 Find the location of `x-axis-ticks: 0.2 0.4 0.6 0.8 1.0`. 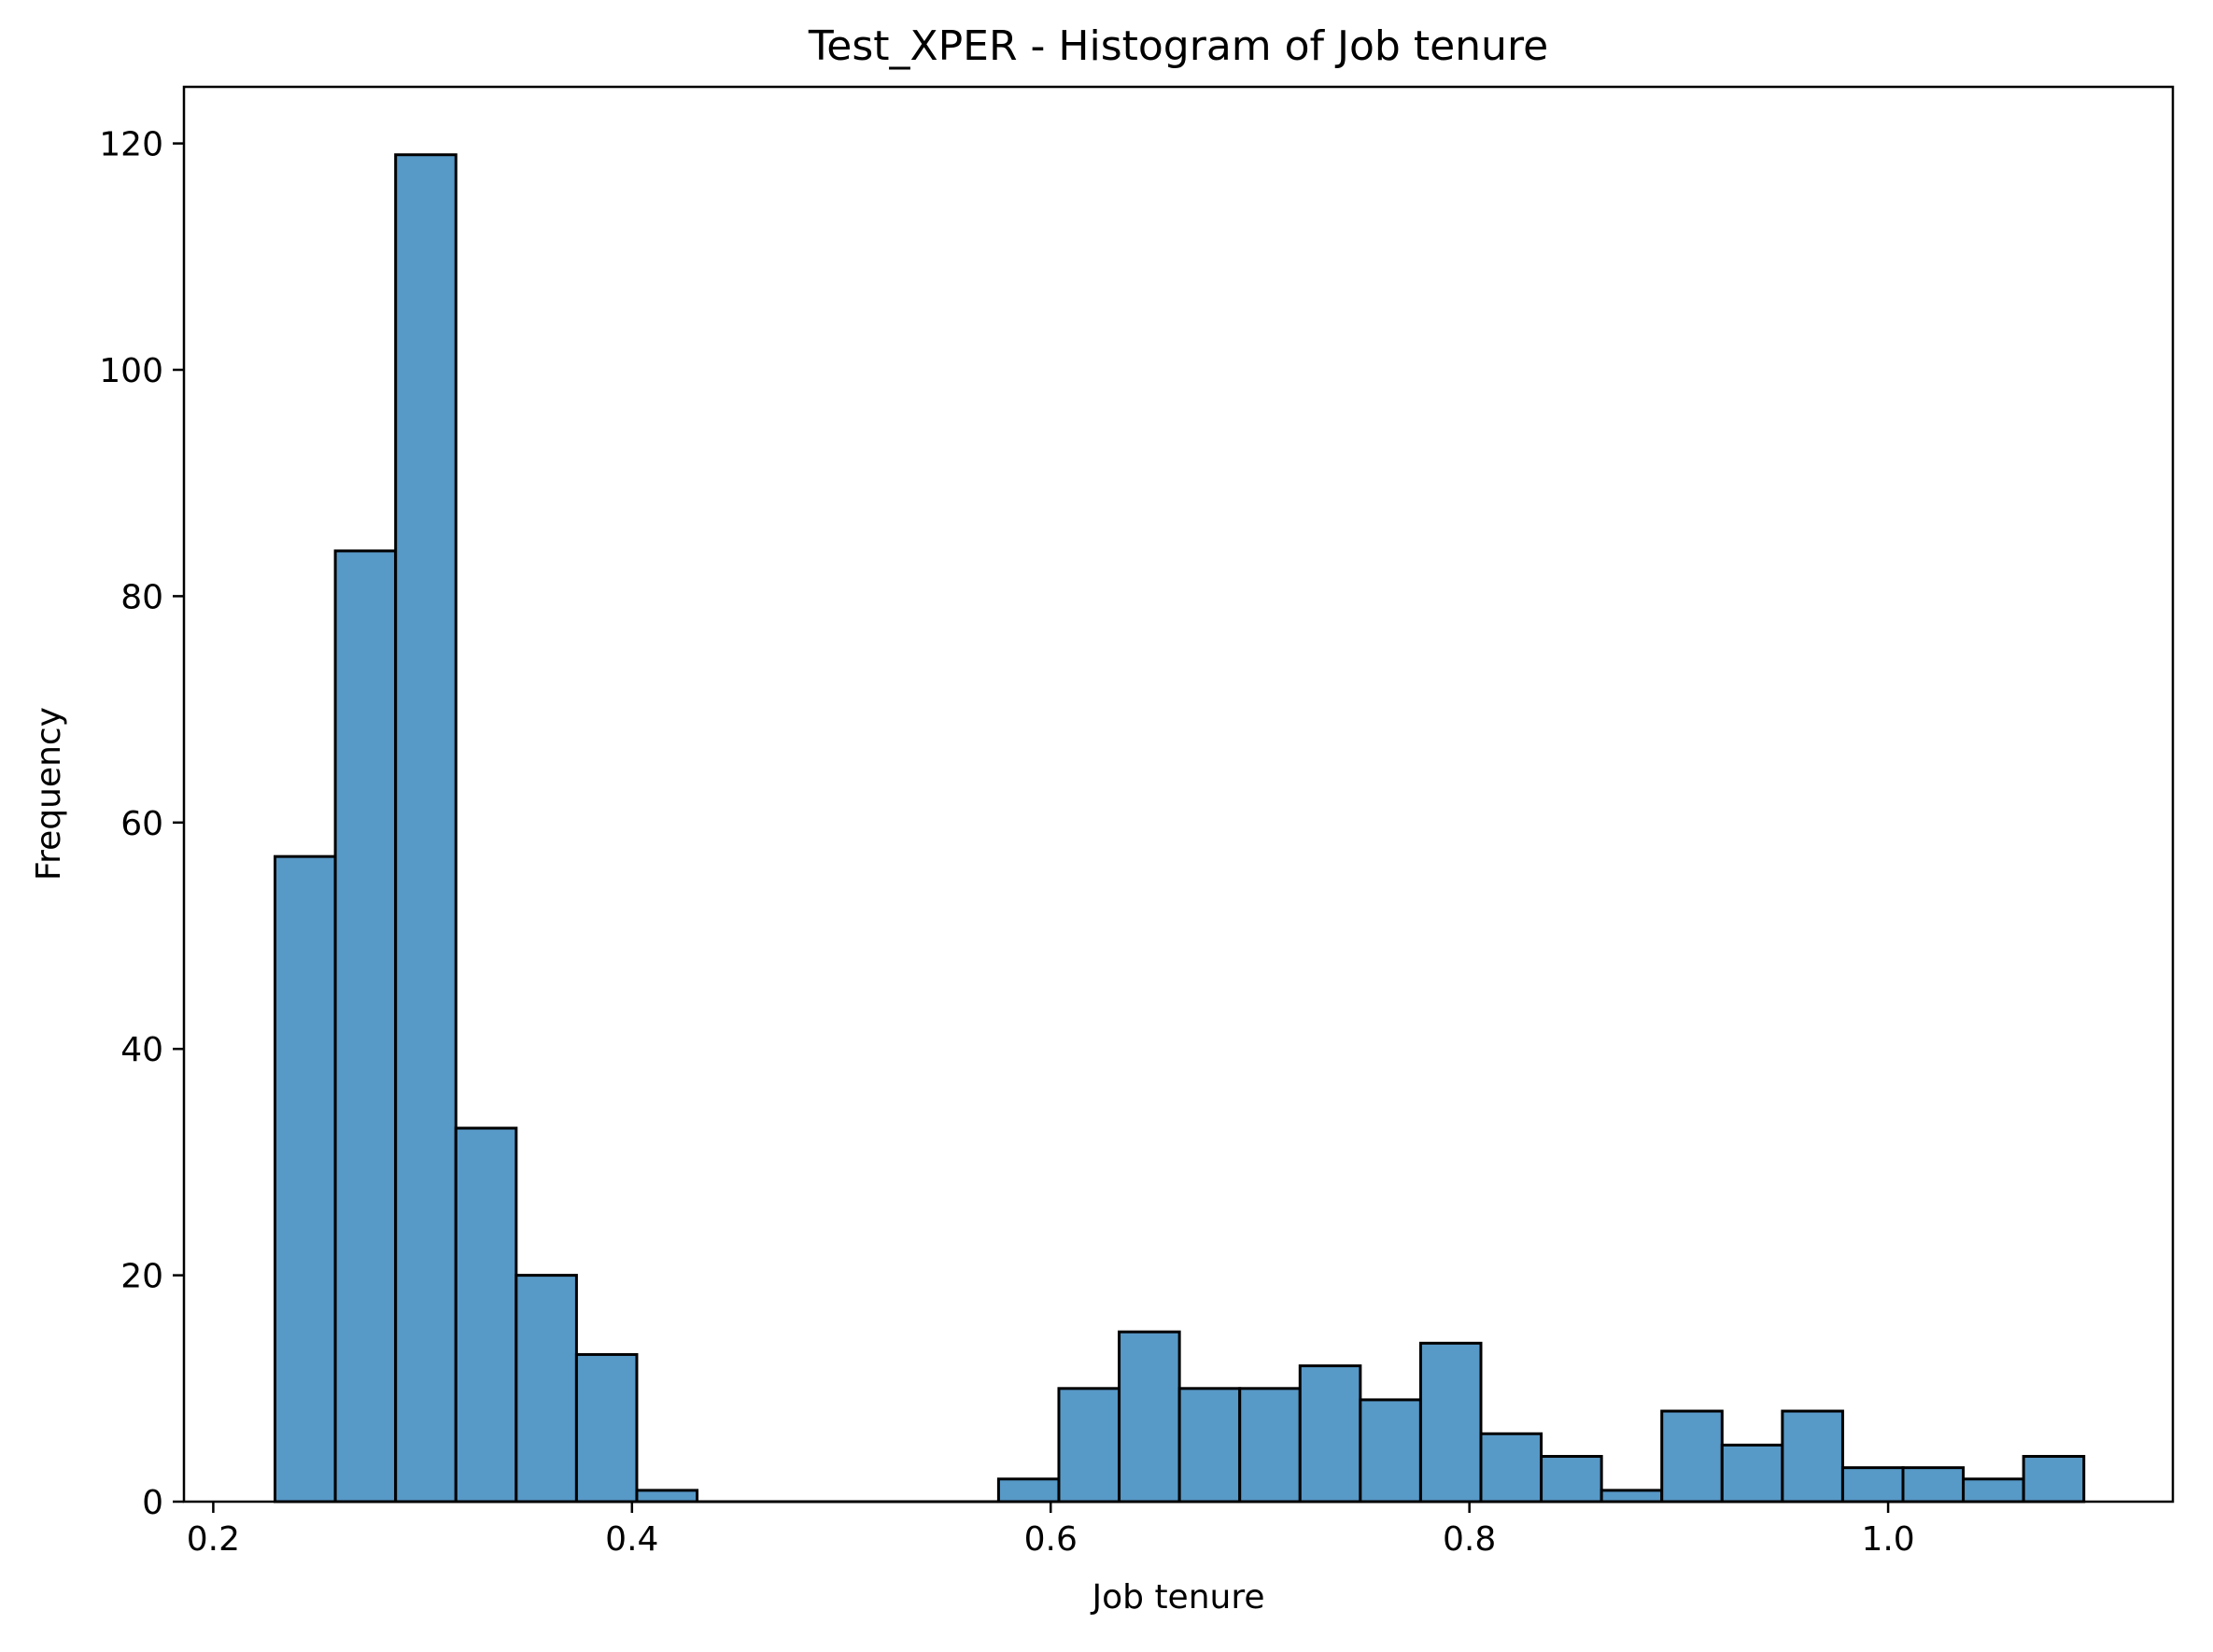

x-axis-ticks: 0.2 0.4 0.6 0.8 1.0 is located at coordinates (1051, 1530).